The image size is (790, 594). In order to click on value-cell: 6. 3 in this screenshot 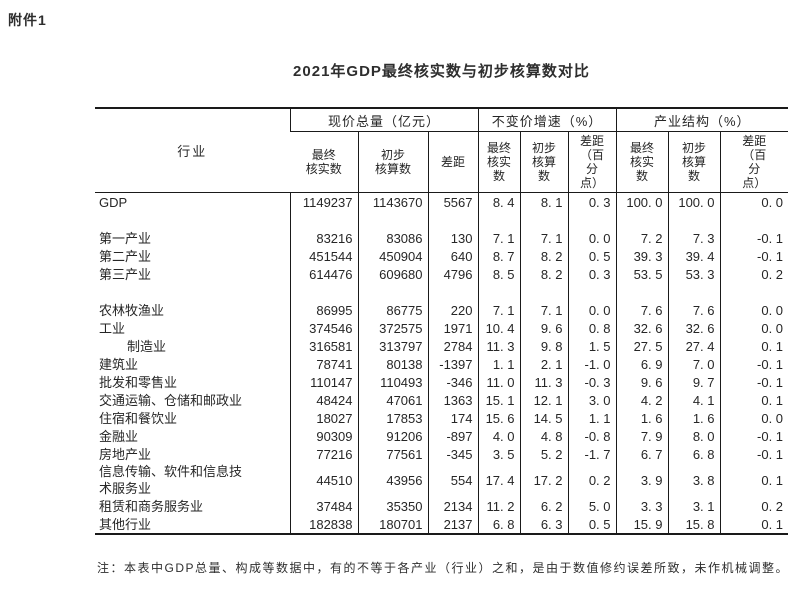, I will do `click(543, 524)`.